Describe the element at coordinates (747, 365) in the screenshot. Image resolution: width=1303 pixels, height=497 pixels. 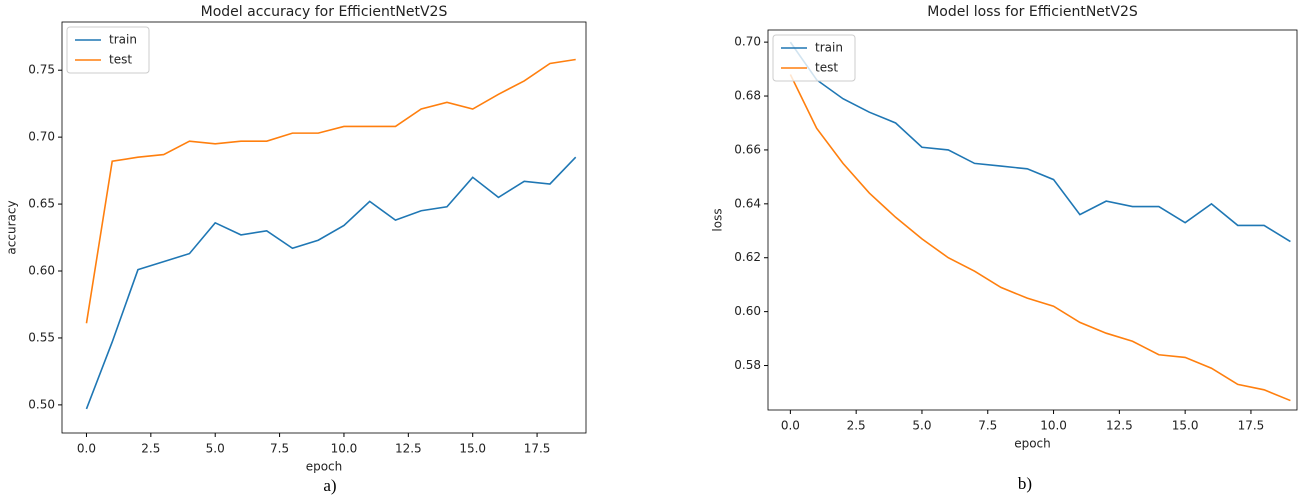
I see `y-tick-label: 0.58` at that location.